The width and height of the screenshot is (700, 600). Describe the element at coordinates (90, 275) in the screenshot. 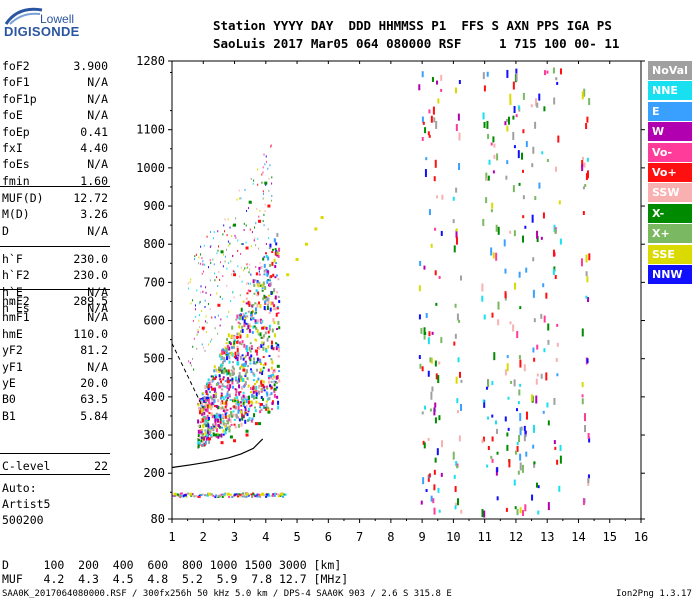

I see `param-value: 230.0` at that location.